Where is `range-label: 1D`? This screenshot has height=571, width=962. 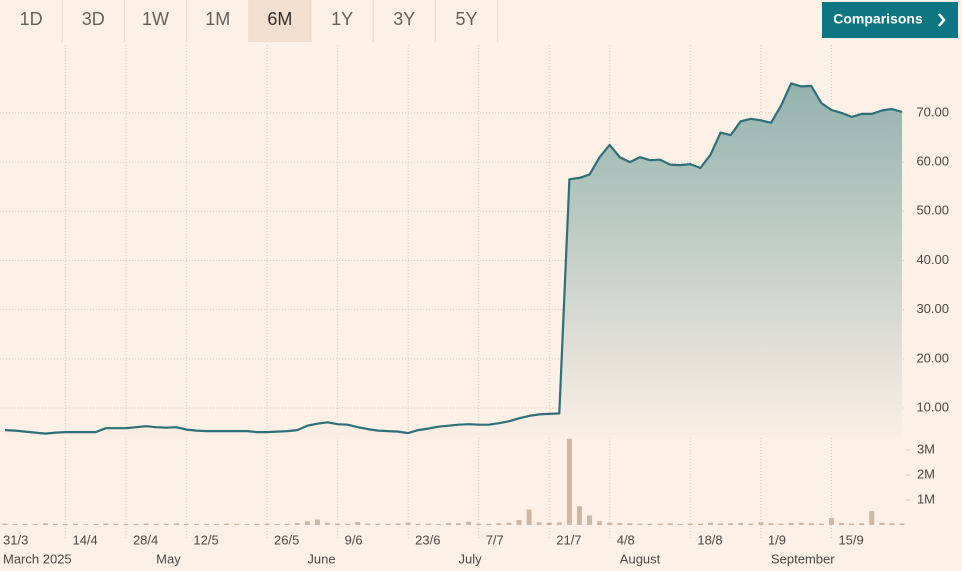 range-label: 1D is located at coordinates (31, 19).